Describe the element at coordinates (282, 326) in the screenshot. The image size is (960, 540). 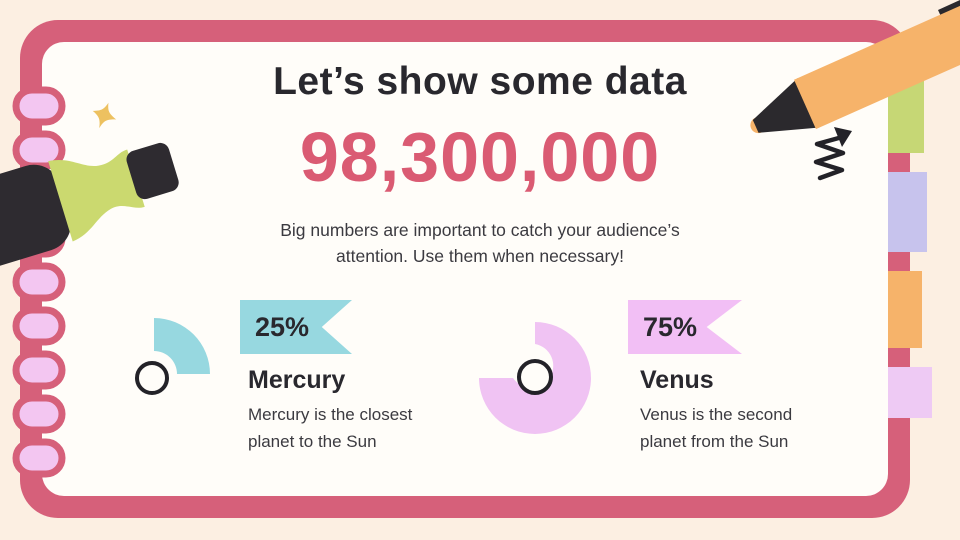
I see `mercury-percent-label: 25%` at that location.